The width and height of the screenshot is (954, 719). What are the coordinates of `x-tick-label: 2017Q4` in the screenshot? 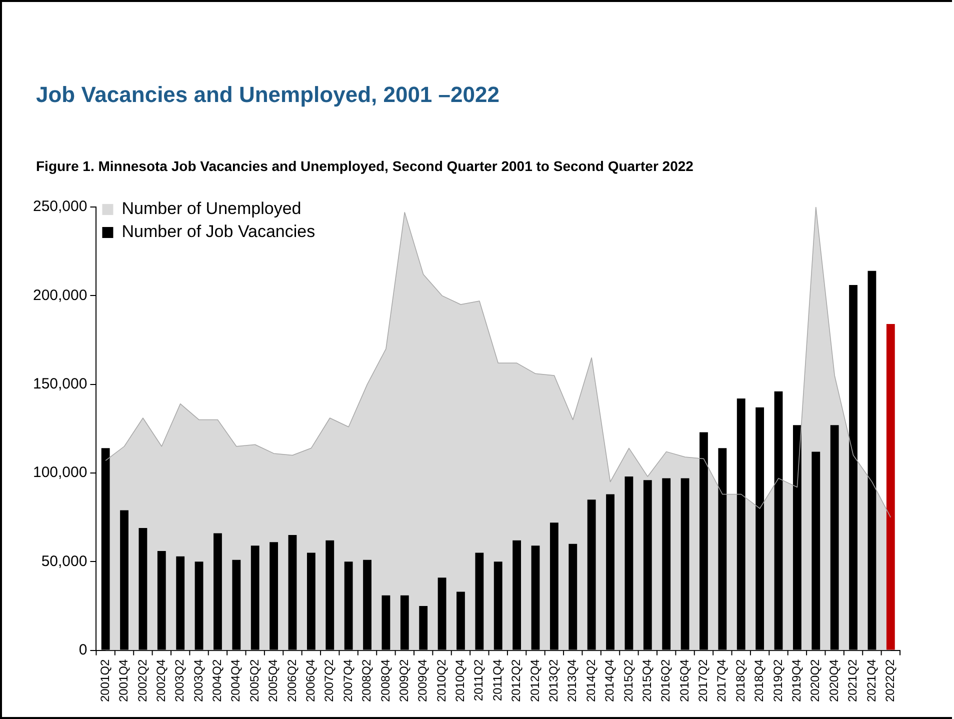 It's located at (721, 680).